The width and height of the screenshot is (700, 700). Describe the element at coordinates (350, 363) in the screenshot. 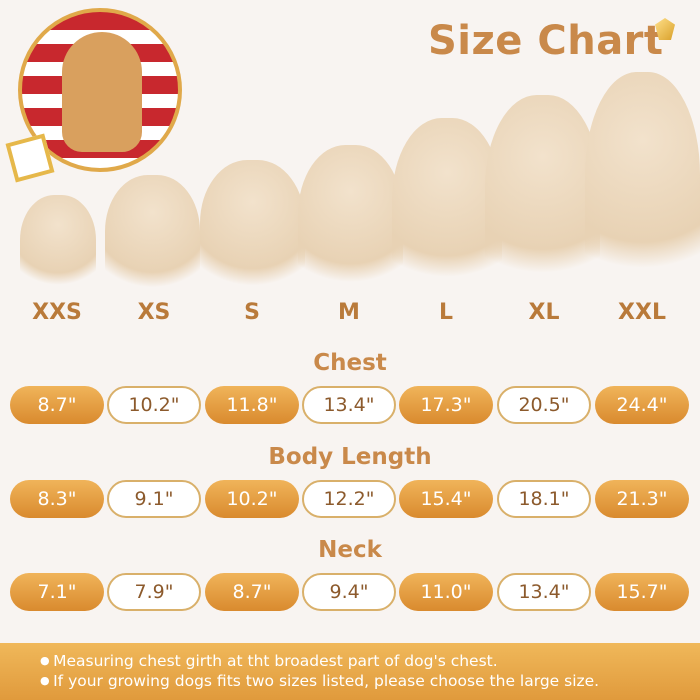

I see `section-heading: Chest` at that location.